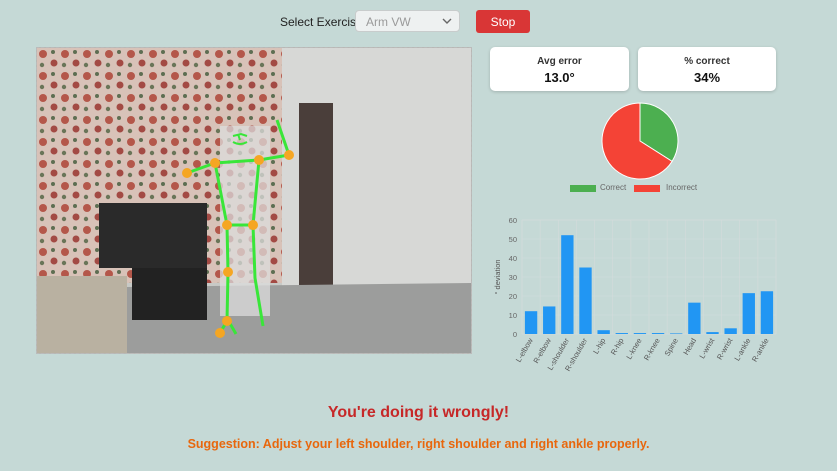 This screenshot has height=471, width=837. What do you see at coordinates (694, 318) in the screenshot?
I see `bar-head` at bounding box center [694, 318].